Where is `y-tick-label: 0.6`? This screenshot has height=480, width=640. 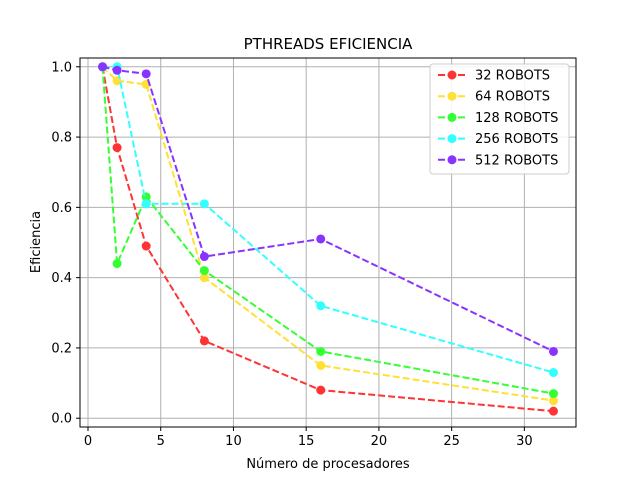 y-tick-label: 0.6 is located at coordinates (61, 208).